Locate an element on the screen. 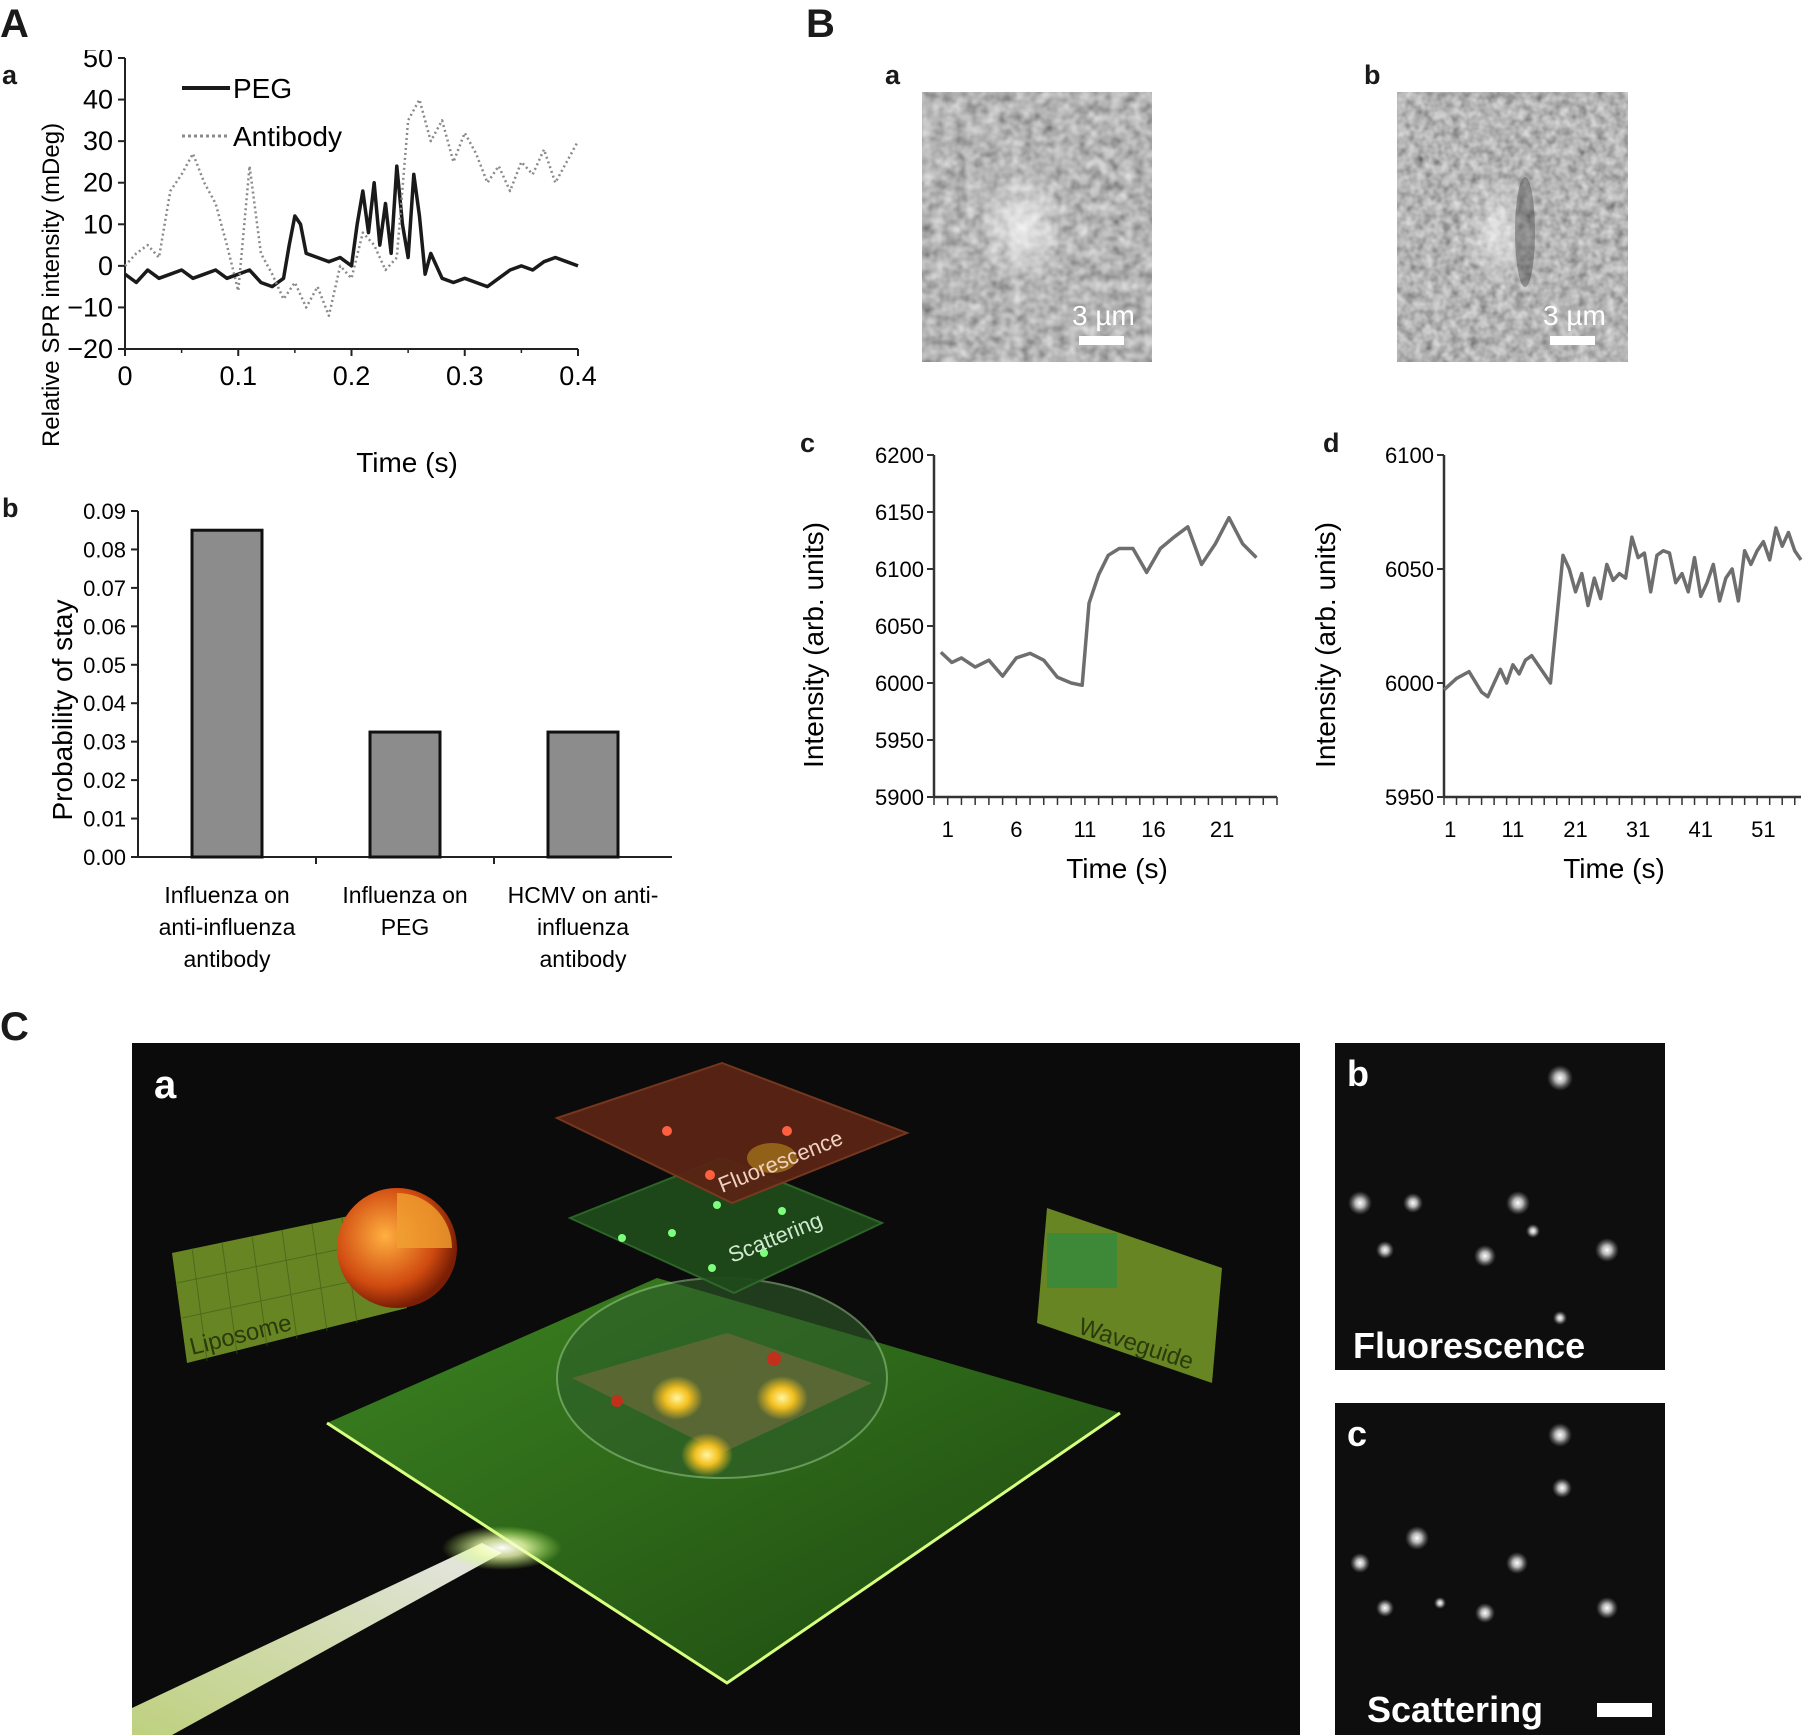  x-tick-label: 0.3 is located at coordinates (465, 376).